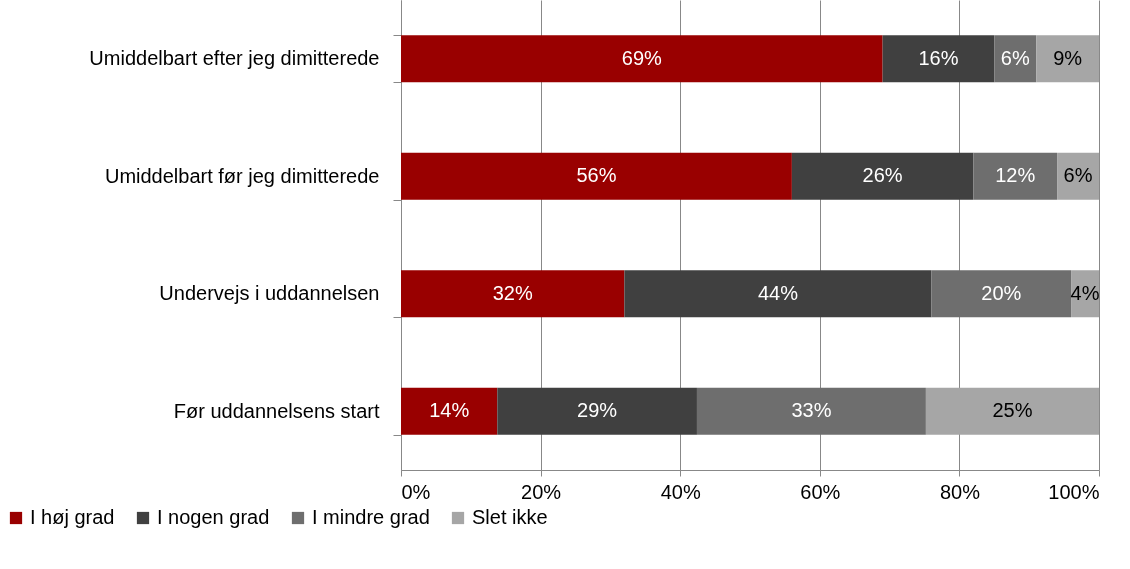  I want to click on y-tick-label: Før uddannelsens start, so click(276, 410).